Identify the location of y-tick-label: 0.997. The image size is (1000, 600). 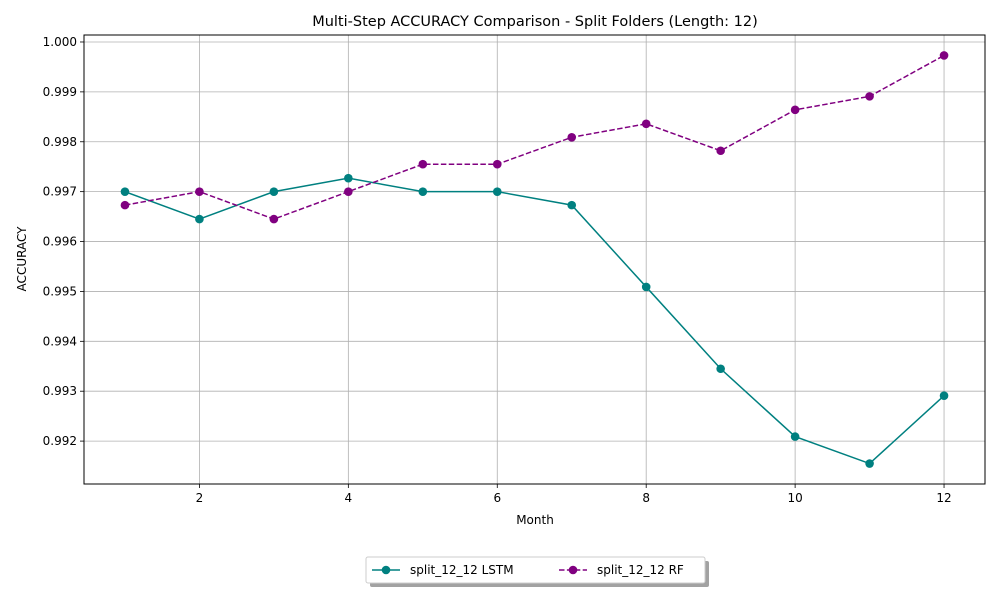
(60, 192).